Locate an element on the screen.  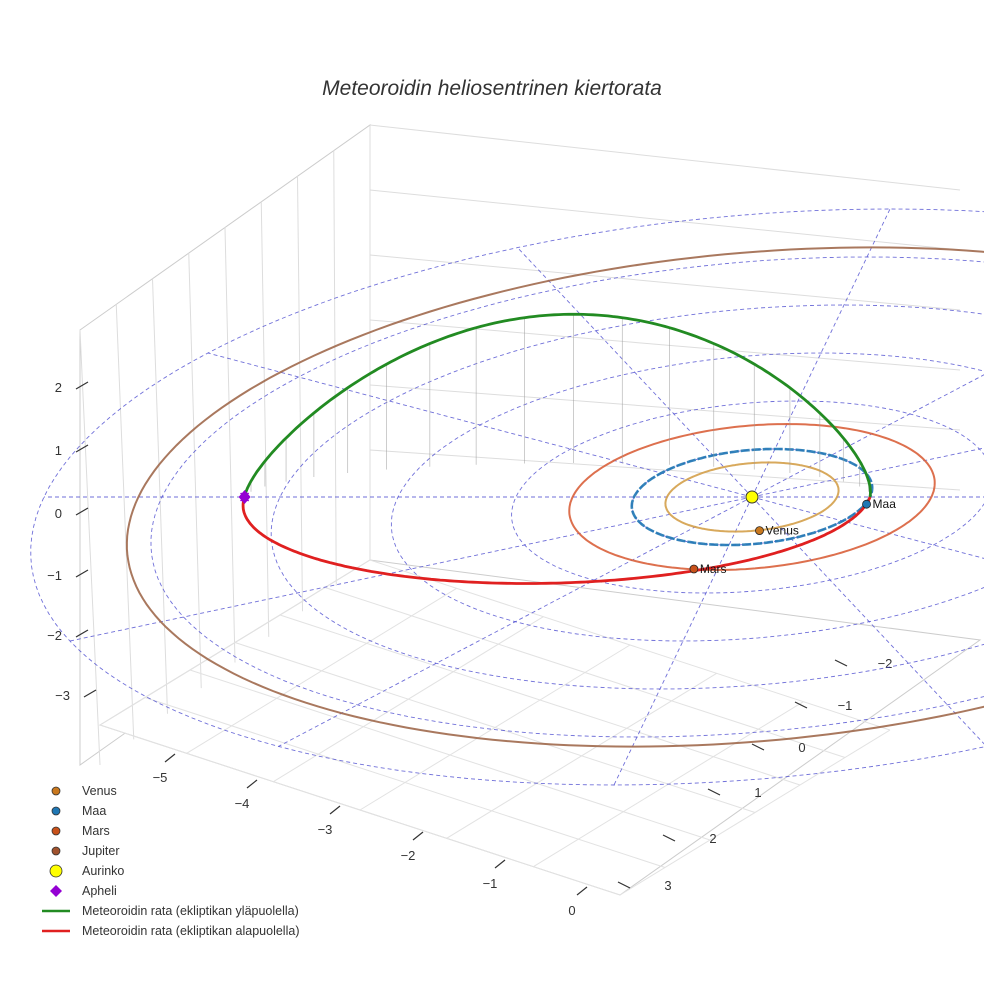
z-tick-label: −1 is located at coordinates (54, 575).